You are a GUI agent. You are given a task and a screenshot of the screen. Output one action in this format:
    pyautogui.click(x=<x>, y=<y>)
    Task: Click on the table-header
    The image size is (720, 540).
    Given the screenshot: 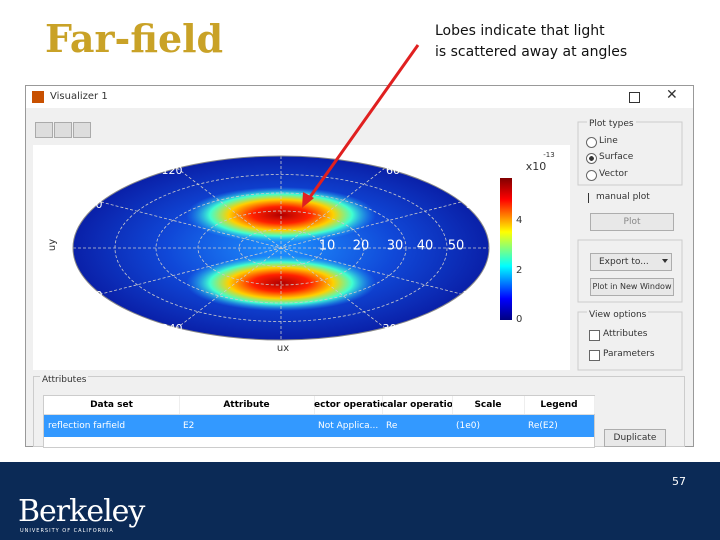 What is the action you would take?
    pyautogui.click(x=319, y=405)
    